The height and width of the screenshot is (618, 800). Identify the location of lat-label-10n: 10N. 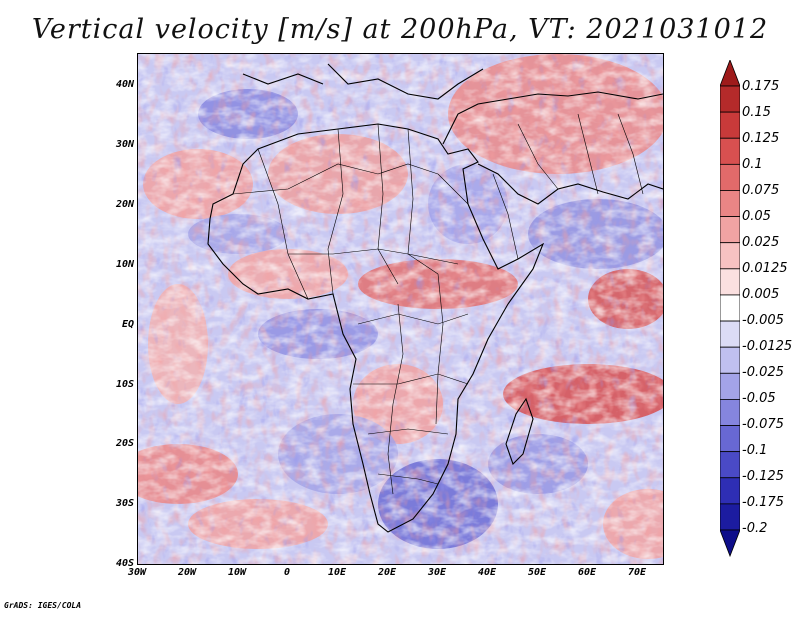
(124, 264).